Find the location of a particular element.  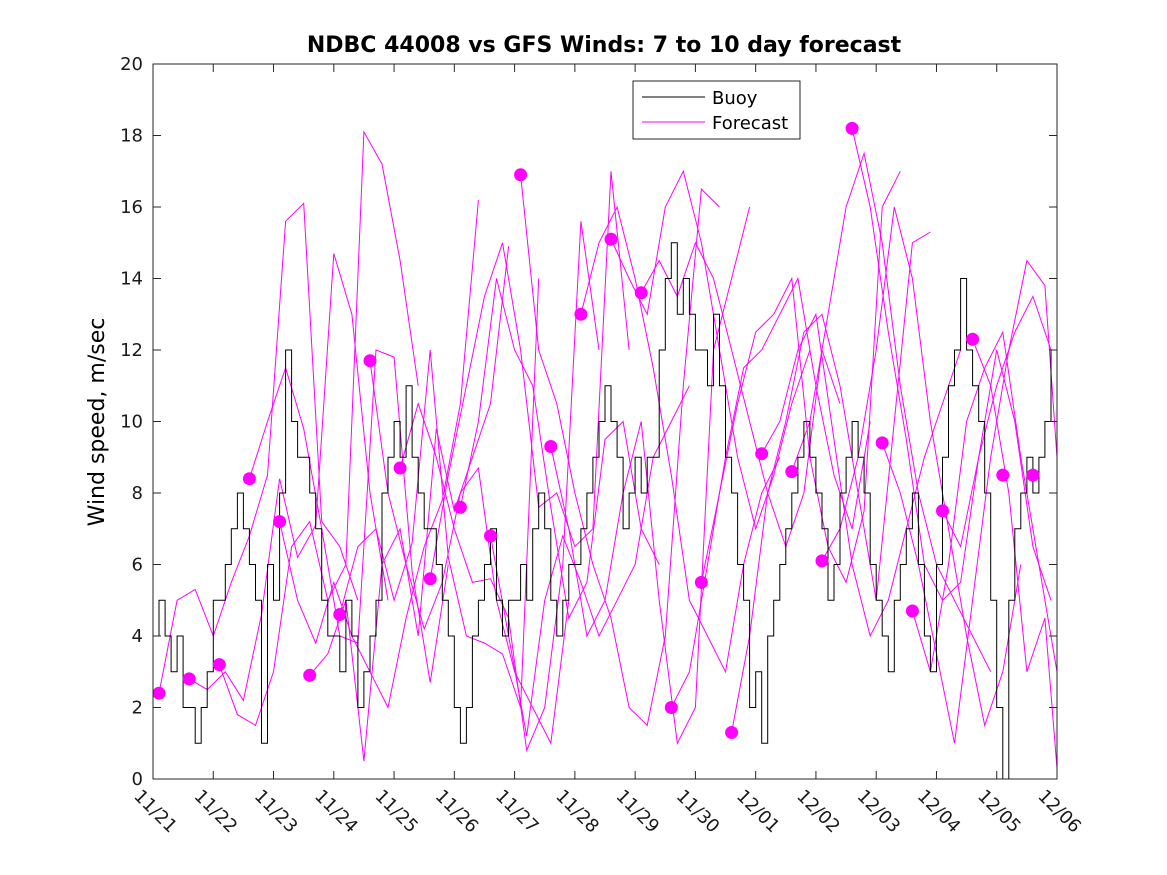

legend-box is located at coordinates (716, 110).